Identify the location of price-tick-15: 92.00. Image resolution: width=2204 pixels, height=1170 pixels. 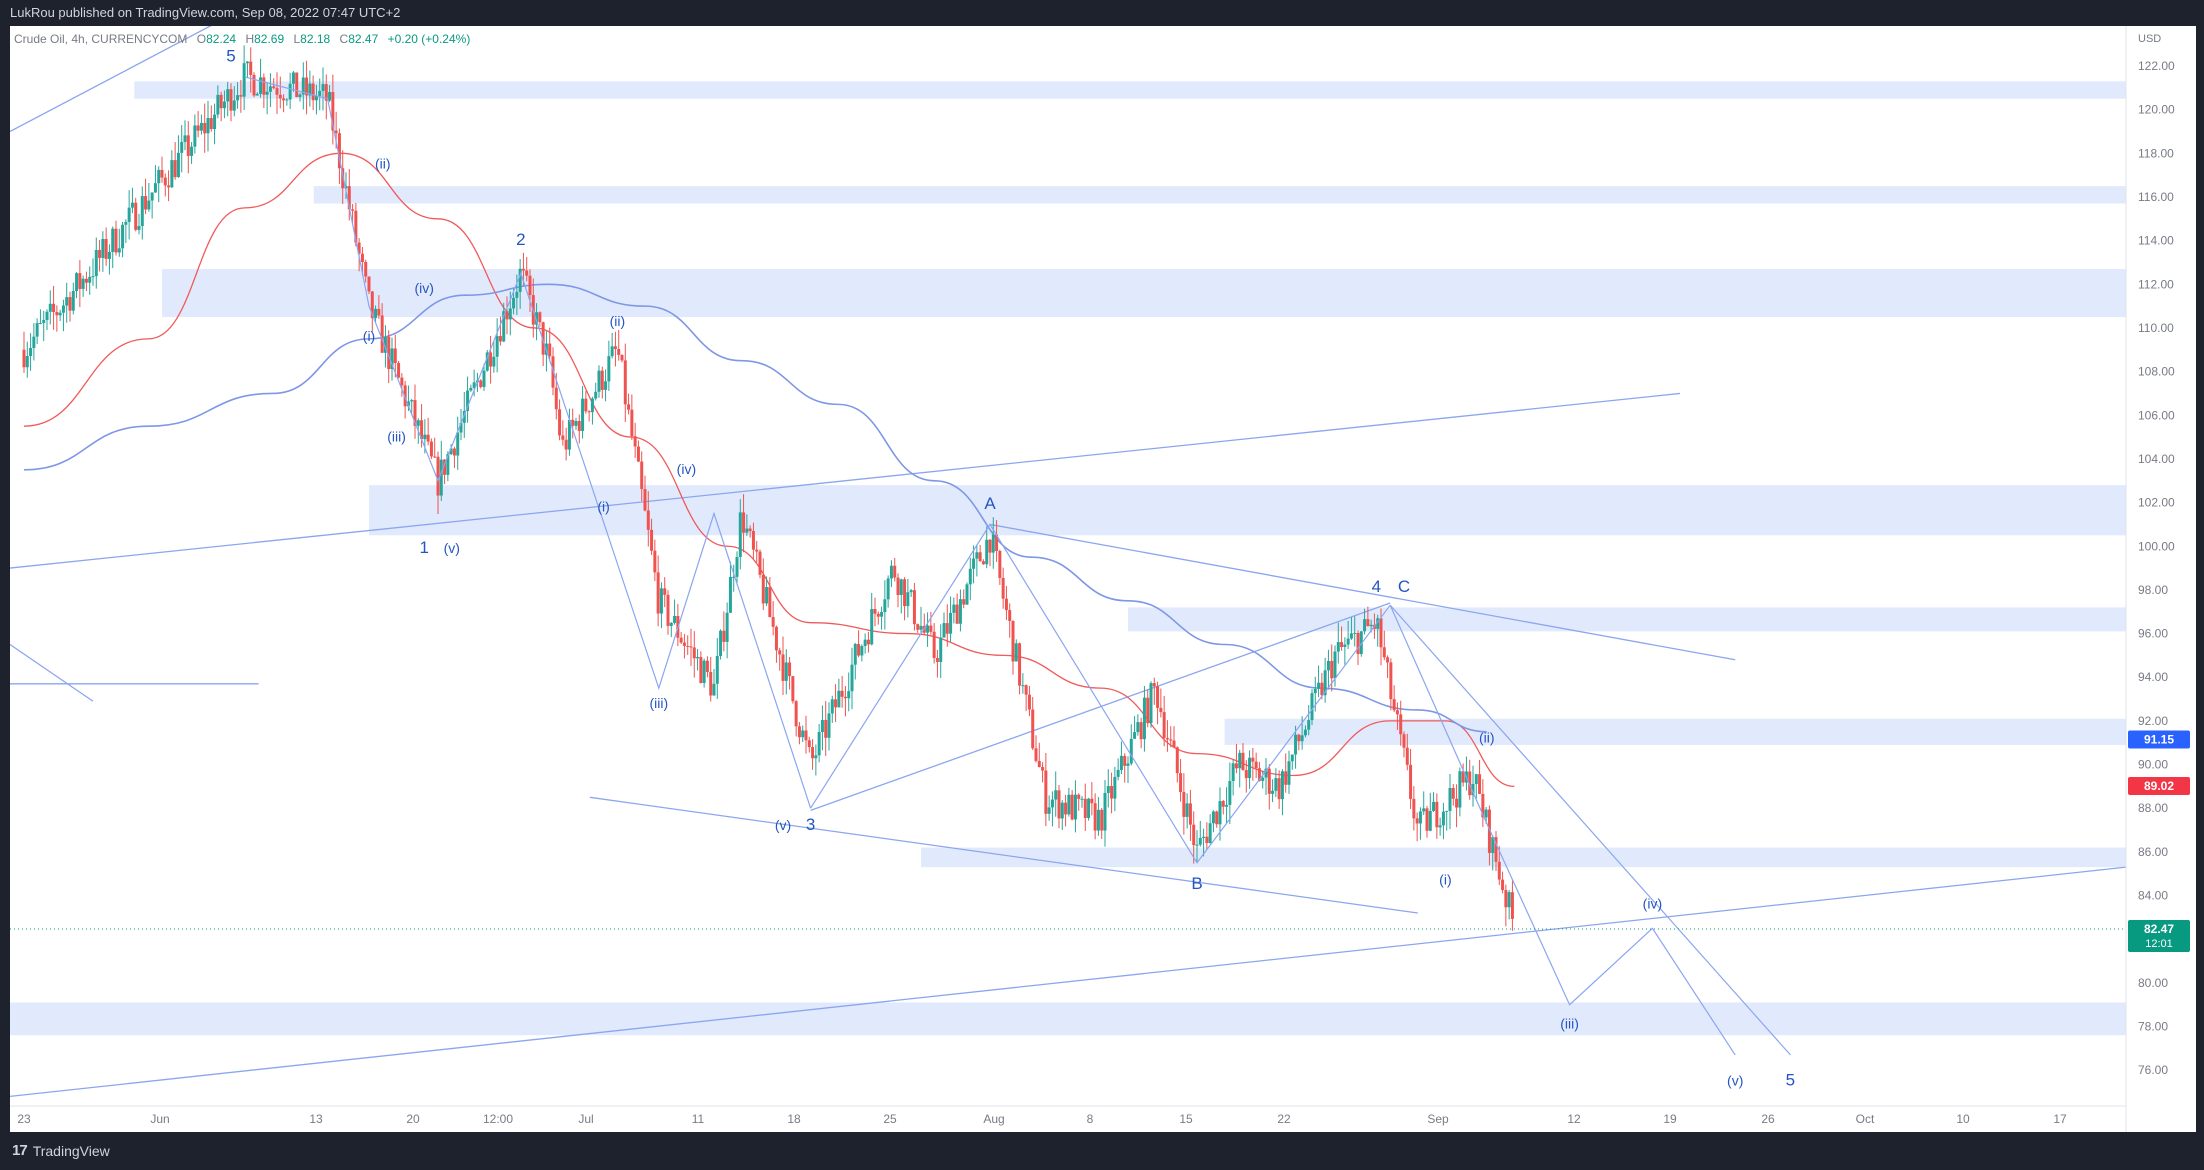
(2153, 721).